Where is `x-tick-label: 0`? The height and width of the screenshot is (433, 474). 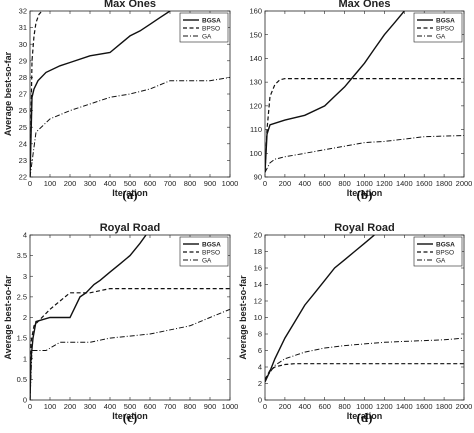
x-tick-label: 0 is located at coordinates (265, 183).